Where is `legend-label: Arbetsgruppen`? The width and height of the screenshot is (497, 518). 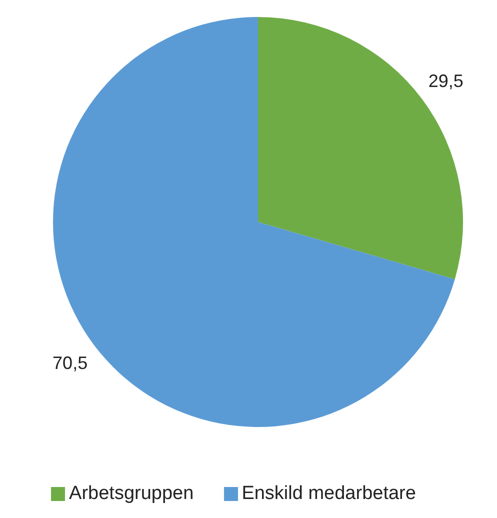 legend-label: Arbetsgruppen is located at coordinates (131, 493).